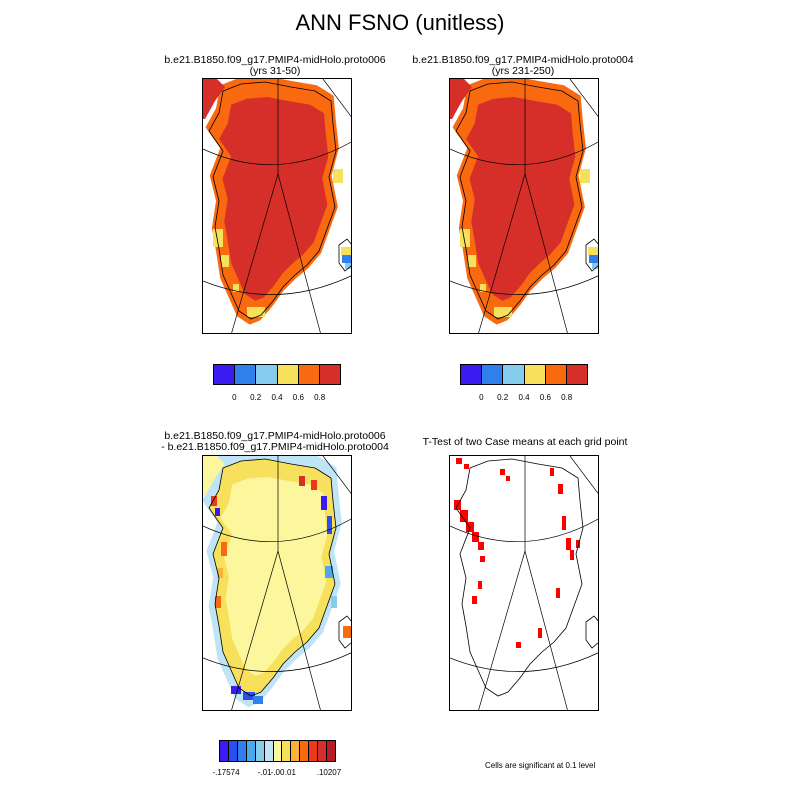 The image size is (800, 800). What do you see at coordinates (226, 772) in the screenshot?
I see `colorbar-3-tick-label: -.17574` at bounding box center [226, 772].